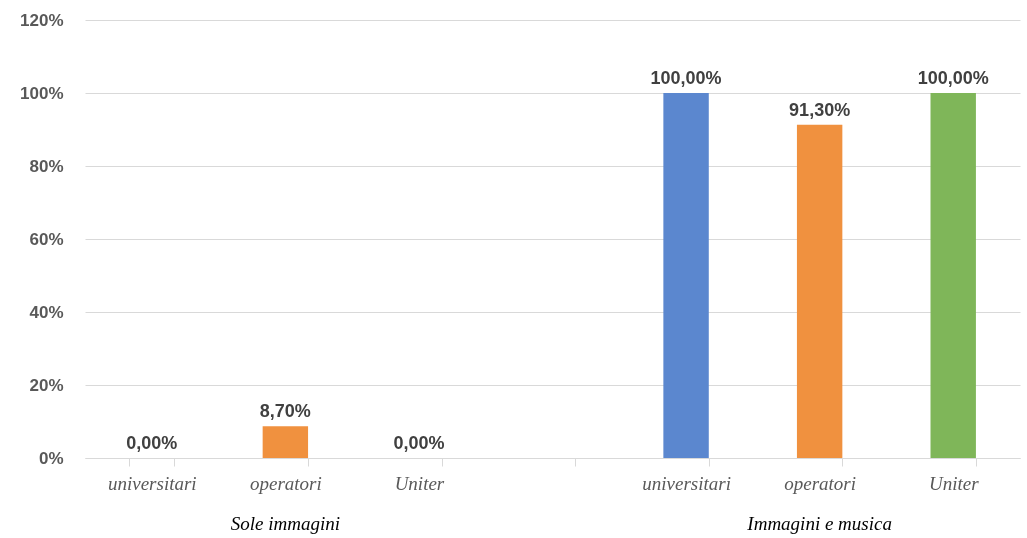 The height and width of the screenshot is (538, 1027). Describe the element at coordinates (51, 458) in the screenshot. I see `y-tick-label: 0%` at that location.